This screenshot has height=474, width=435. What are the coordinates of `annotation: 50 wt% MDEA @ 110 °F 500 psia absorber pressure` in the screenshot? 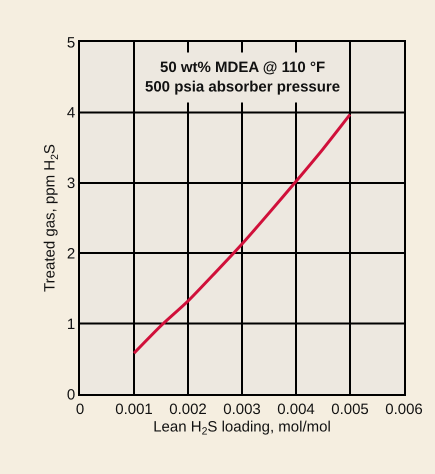 It's located at (242, 77).